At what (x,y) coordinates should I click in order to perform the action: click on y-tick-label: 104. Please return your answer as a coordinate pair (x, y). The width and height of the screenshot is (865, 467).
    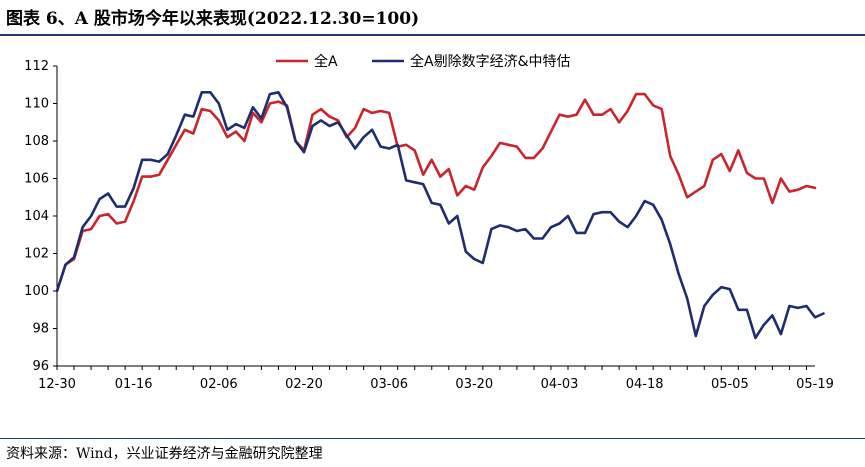
    Looking at the image, I should click on (36, 216).